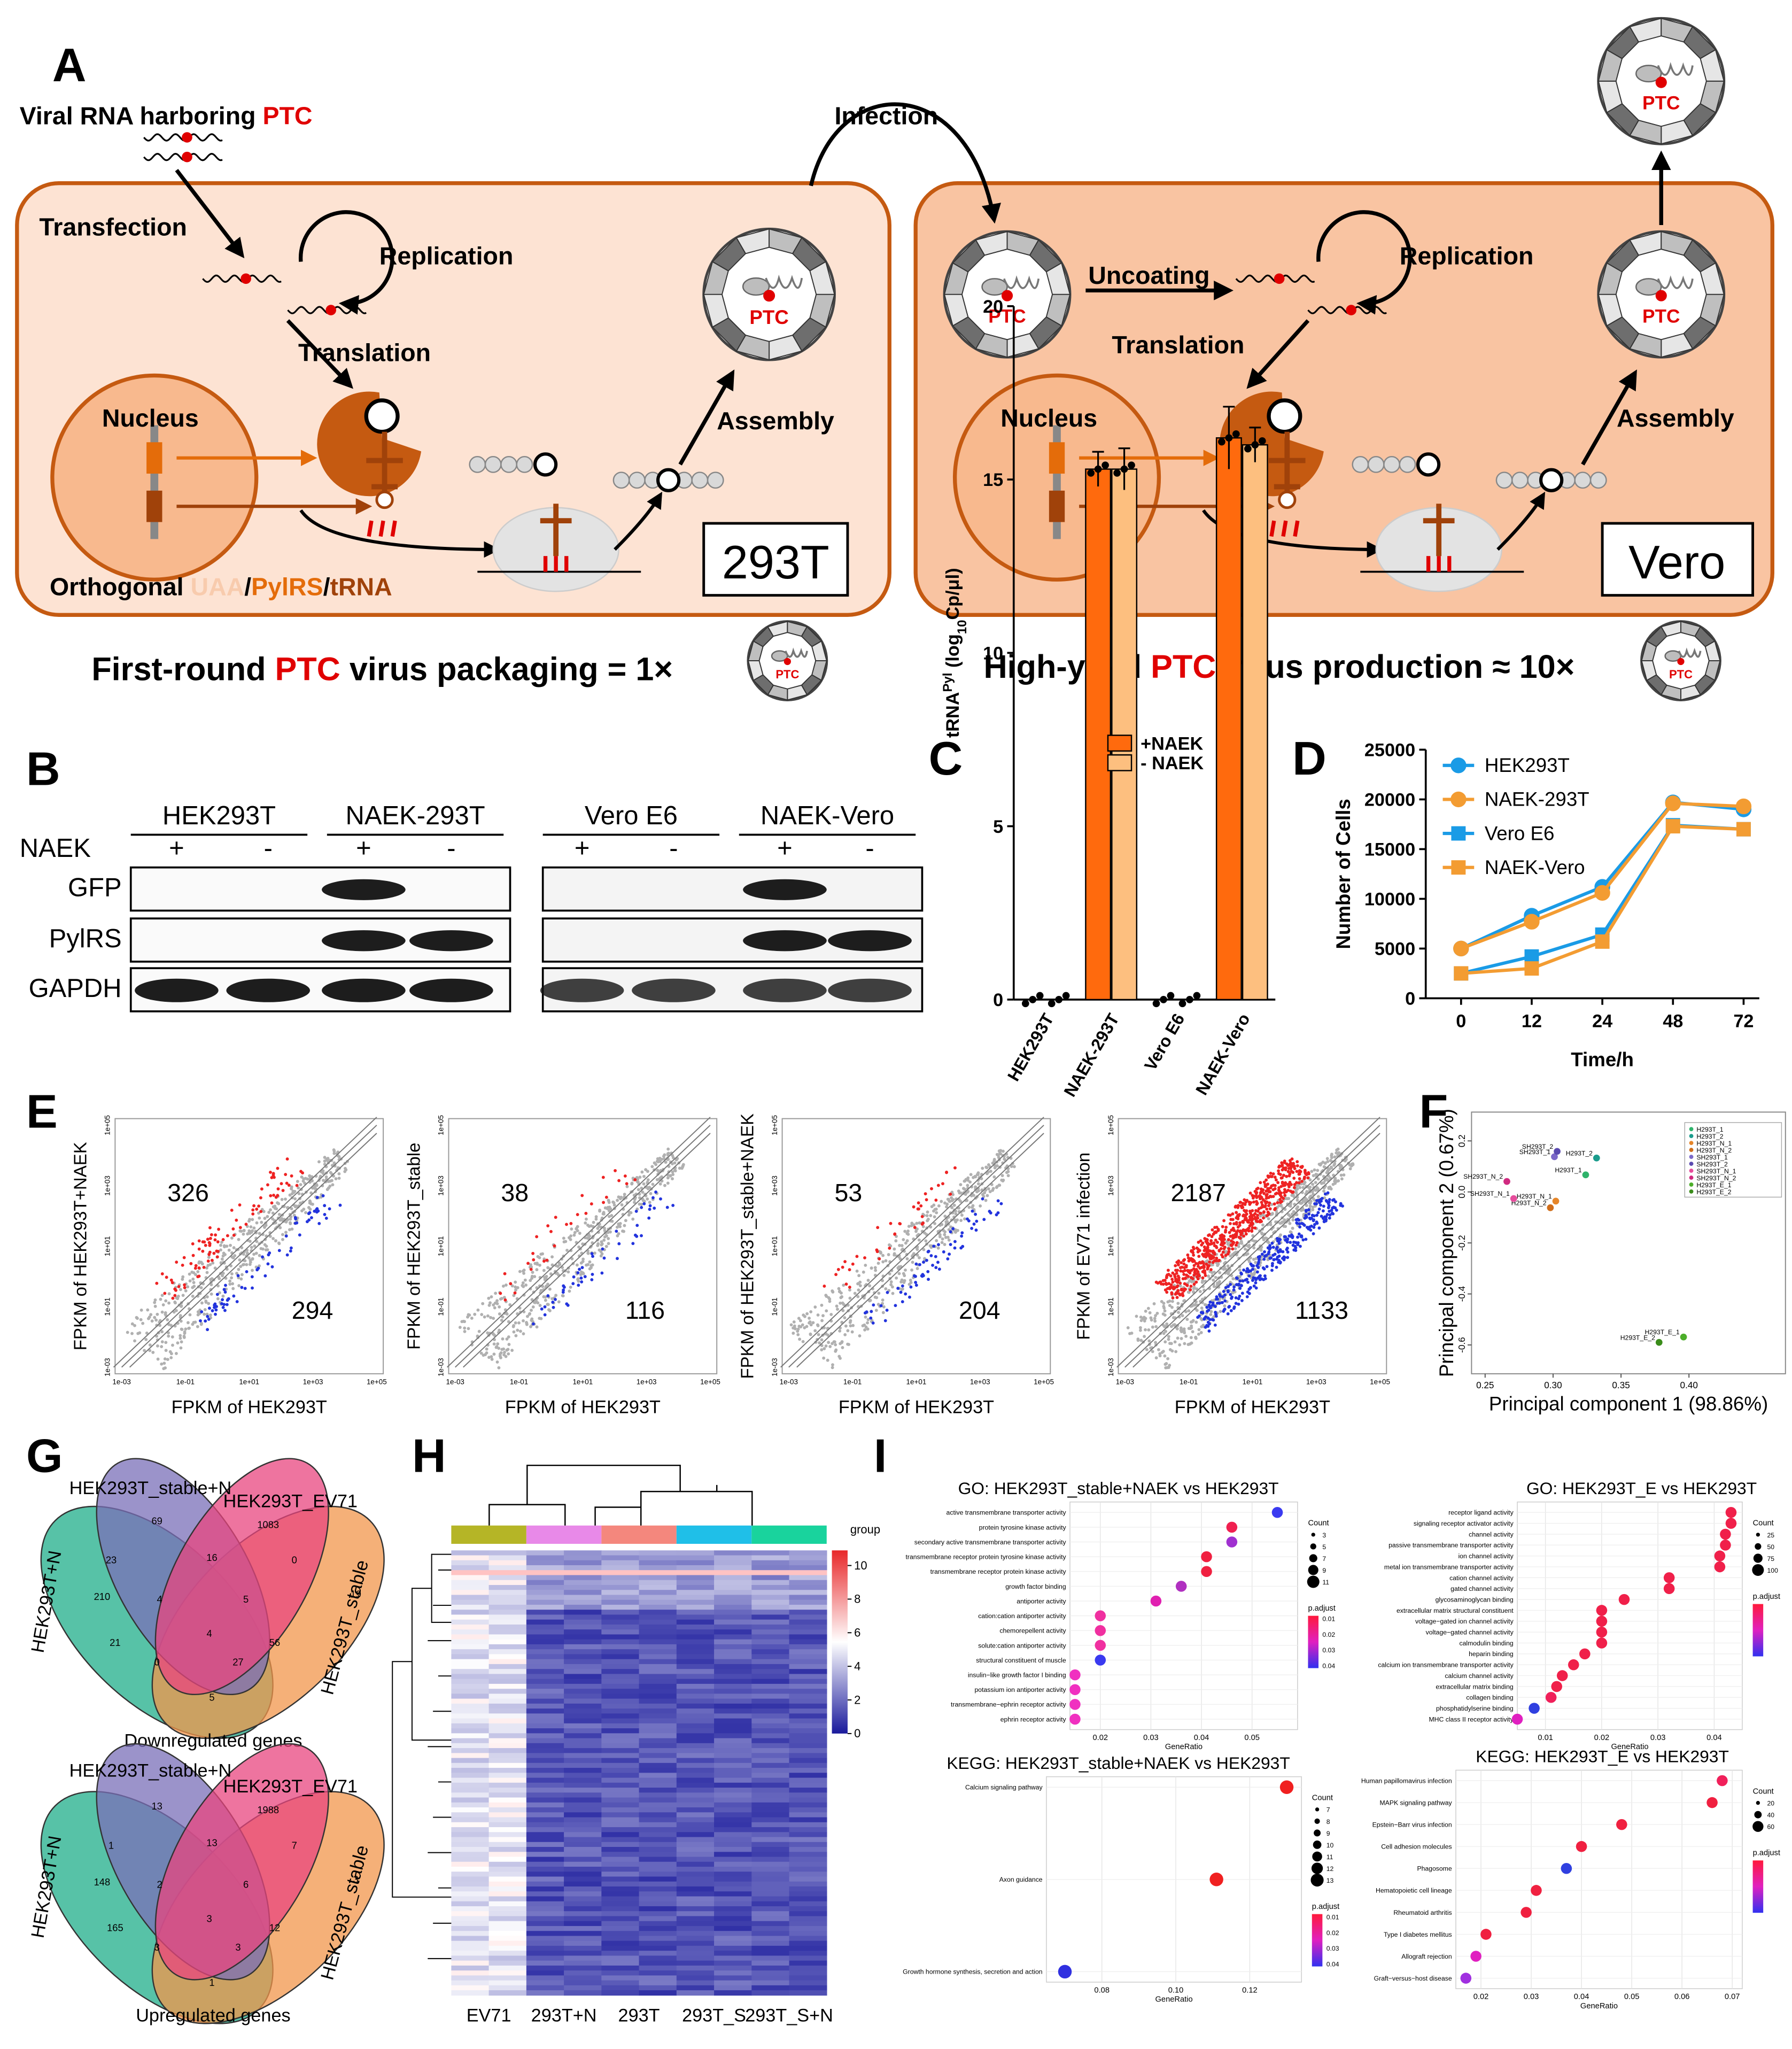 This screenshot has height=2049, width=1792. What do you see at coordinates (253, 1251) in the screenshot?
I see `diagonal` at bounding box center [253, 1251].